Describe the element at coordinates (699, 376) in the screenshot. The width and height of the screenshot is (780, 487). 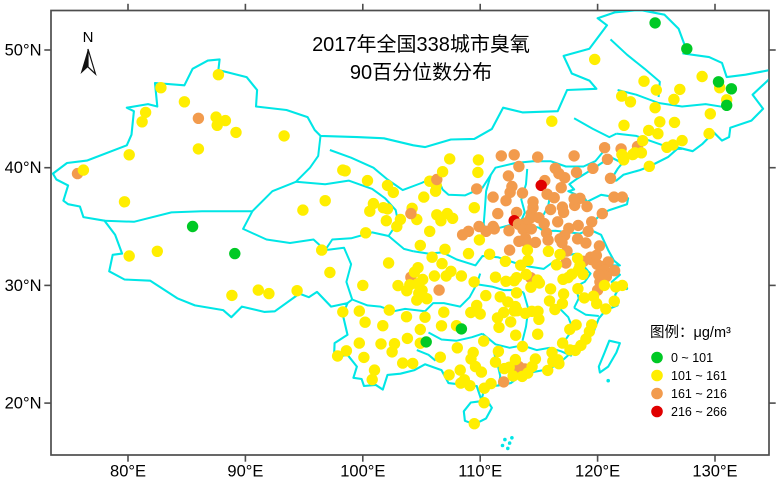
I see `legend-label: 101 ~ 161` at that location.